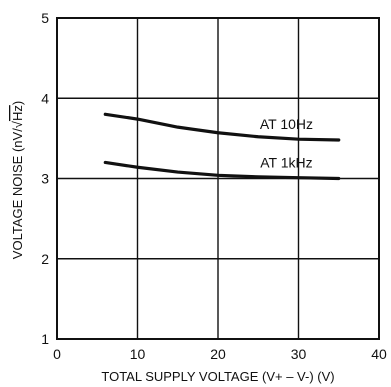 This screenshot has height=387, width=391. Describe the element at coordinates (222, 146) in the screenshot. I see `series-lines: AT 10Hz AT 1kHz` at that location.